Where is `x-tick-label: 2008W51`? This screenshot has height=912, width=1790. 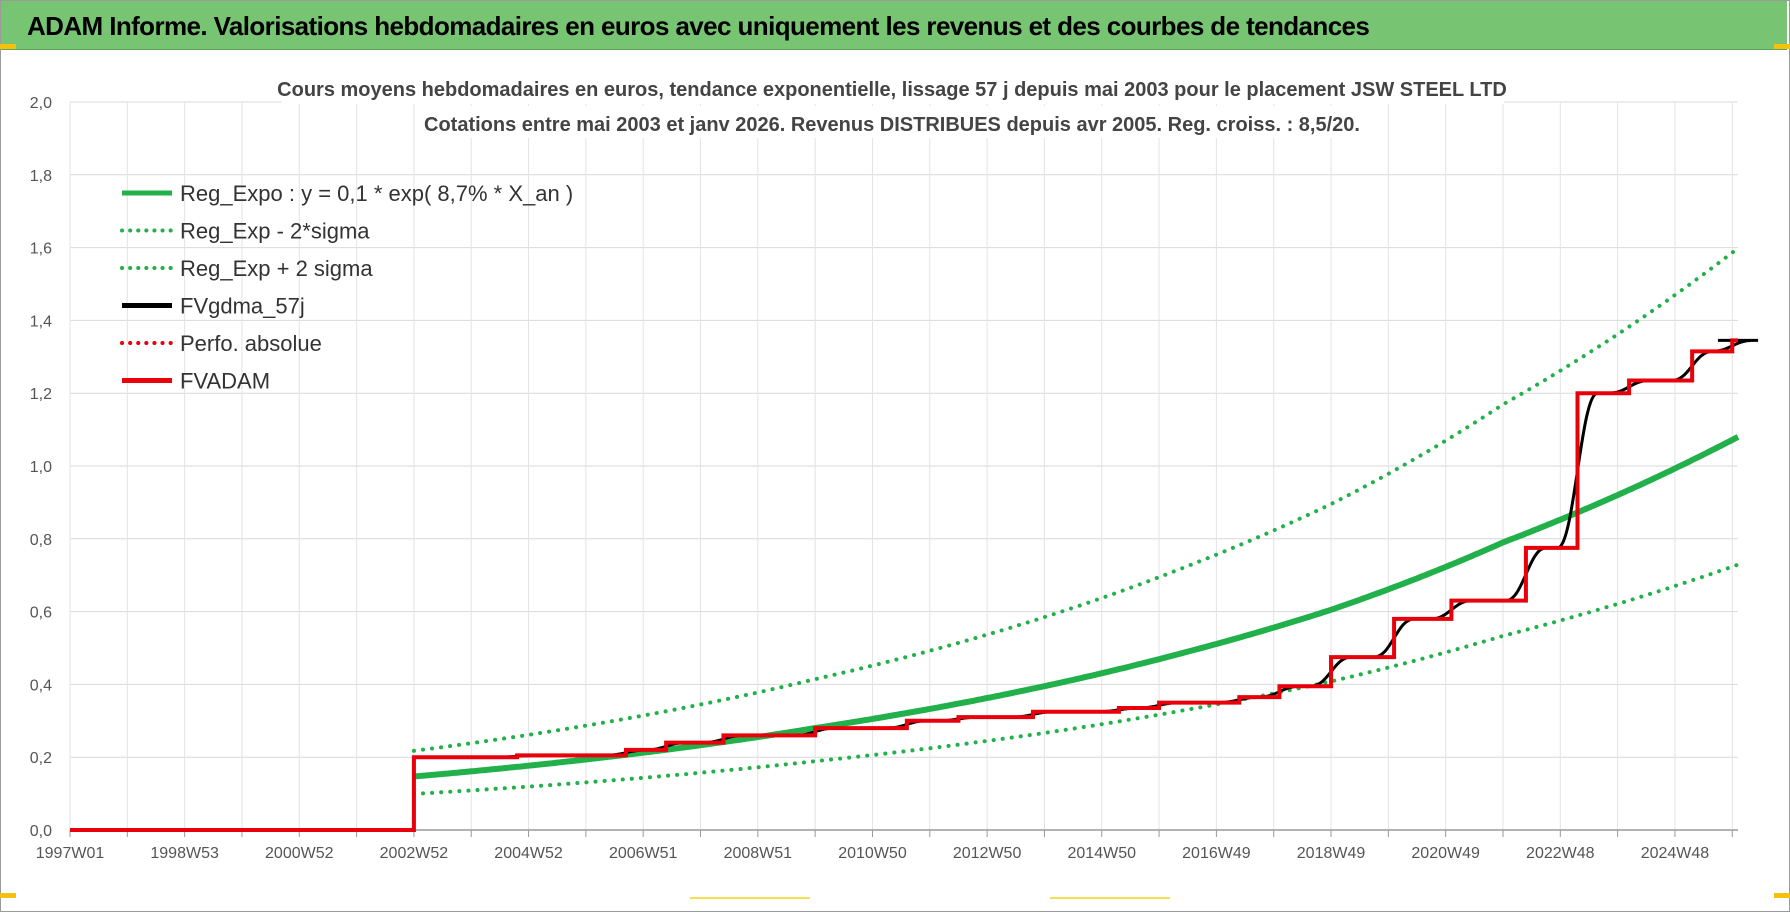 x-tick-label: 2008W51 is located at coordinates (758, 853).